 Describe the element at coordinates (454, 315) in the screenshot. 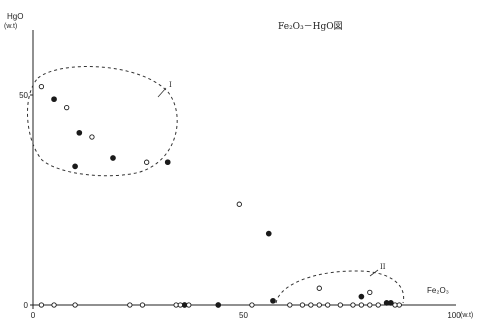

I see `x-tick-label: 100` at that location.